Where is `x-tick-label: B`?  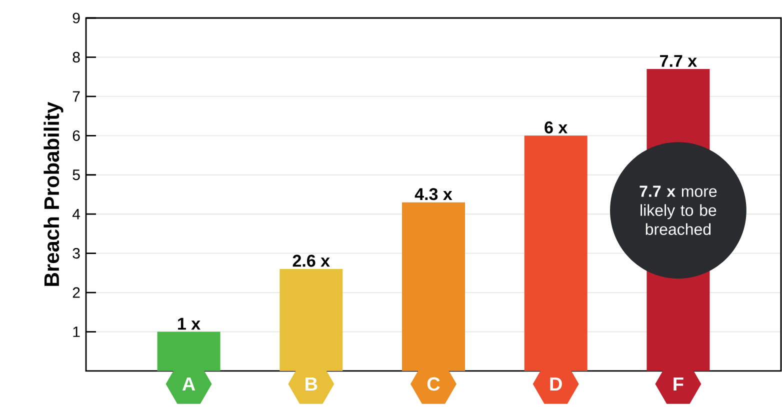
x-tick-label: B is located at coordinates (312, 384).